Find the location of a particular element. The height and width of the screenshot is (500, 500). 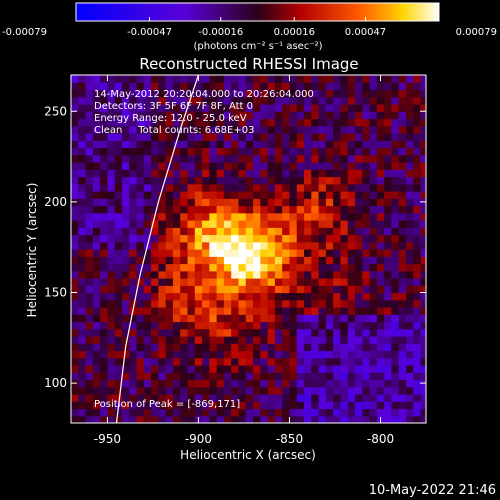

colorbar-units-label: (photons cm⁻² s⁻¹ asec⁻²) is located at coordinates (257, 46).